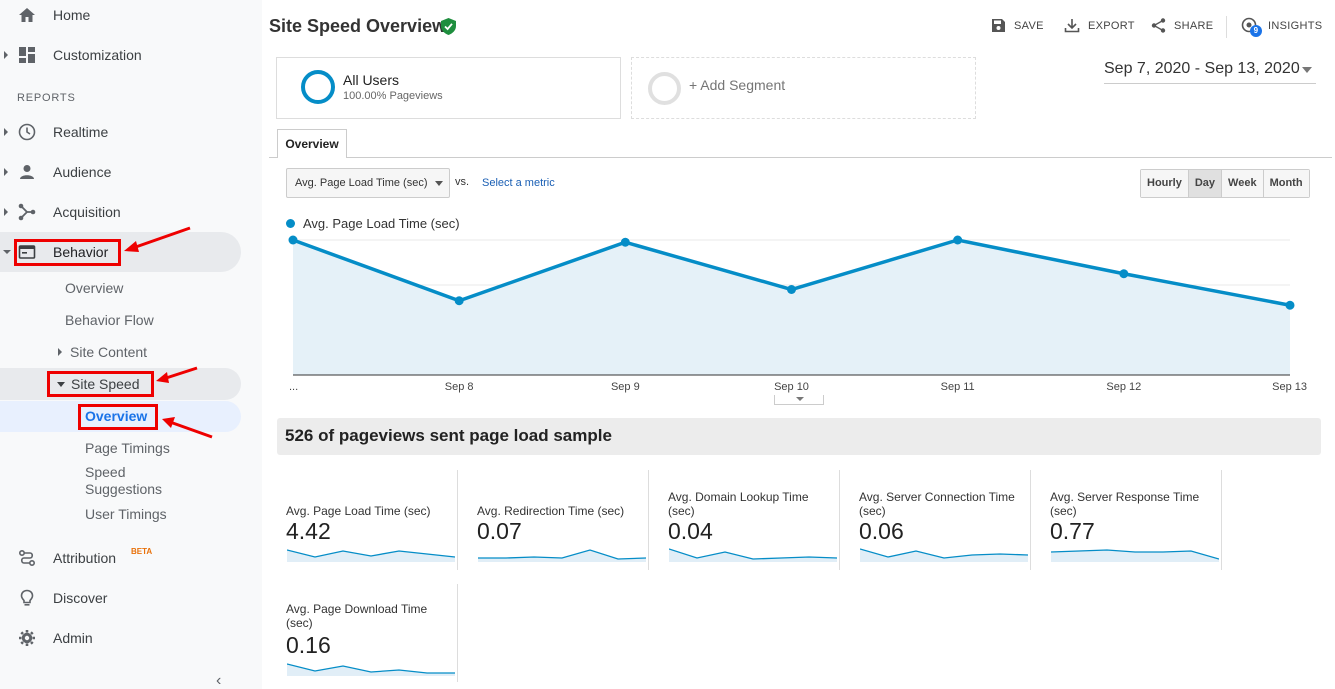  I want to click on nav-site-speed-overview: Overview, so click(116, 416).